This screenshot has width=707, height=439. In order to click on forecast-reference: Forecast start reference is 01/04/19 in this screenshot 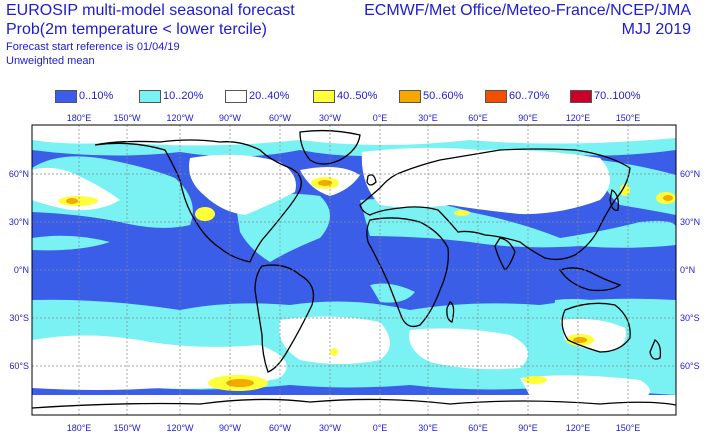, I will do `click(93, 47)`.